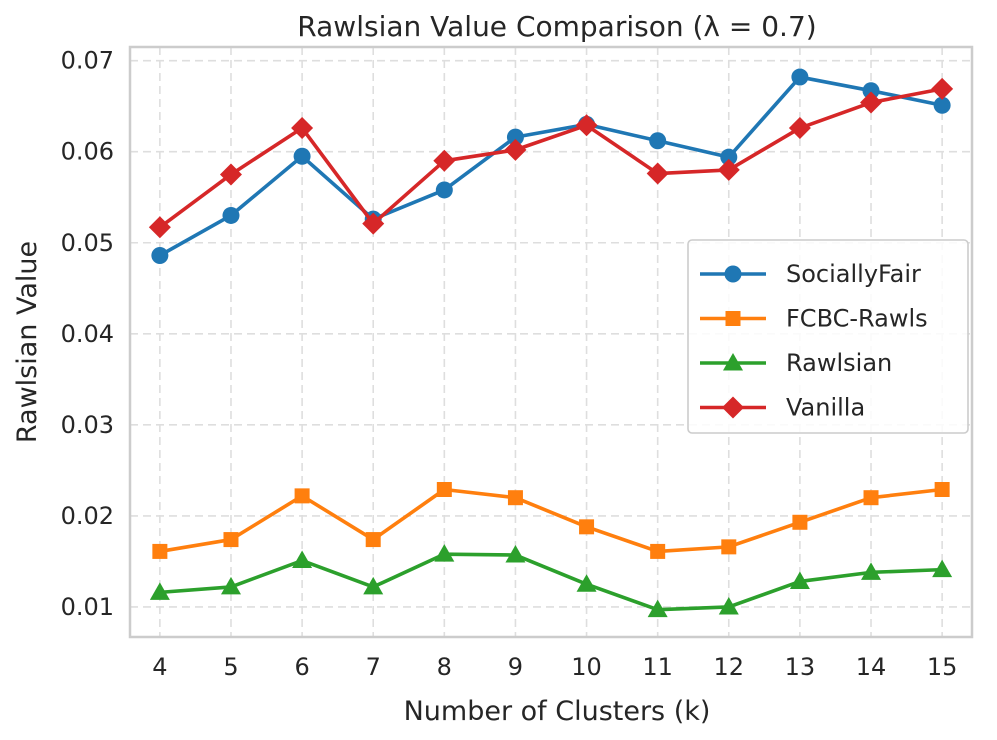 The image size is (997, 740). What do you see at coordinates (87, 607) in the screenshot?
I see `y-tick-label: 0.01` at bounding box center [87, 607].